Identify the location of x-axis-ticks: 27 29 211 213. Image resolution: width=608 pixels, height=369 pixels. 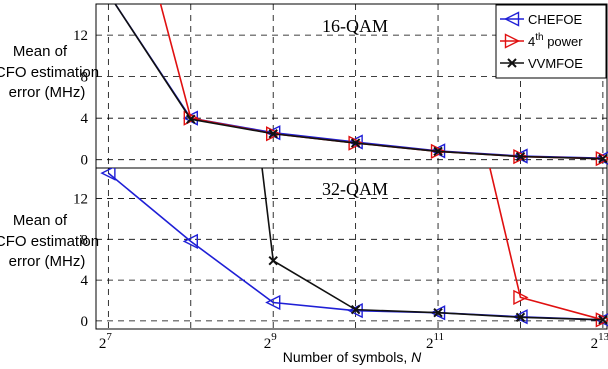
(353, 341).